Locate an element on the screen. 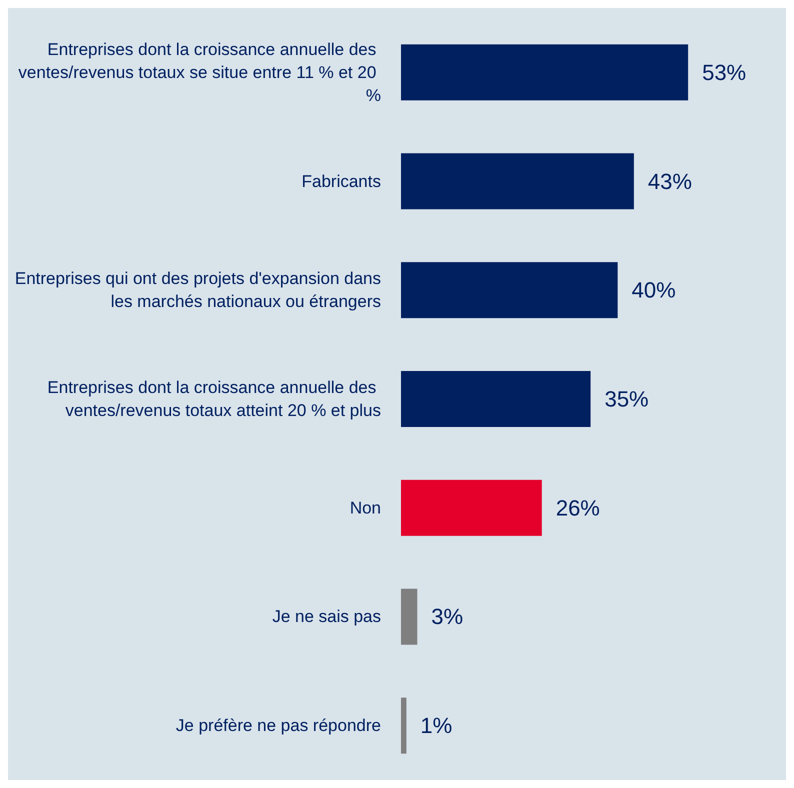 The image size is (794, 788). data-label: 1% is located at coordinates (436, 725).